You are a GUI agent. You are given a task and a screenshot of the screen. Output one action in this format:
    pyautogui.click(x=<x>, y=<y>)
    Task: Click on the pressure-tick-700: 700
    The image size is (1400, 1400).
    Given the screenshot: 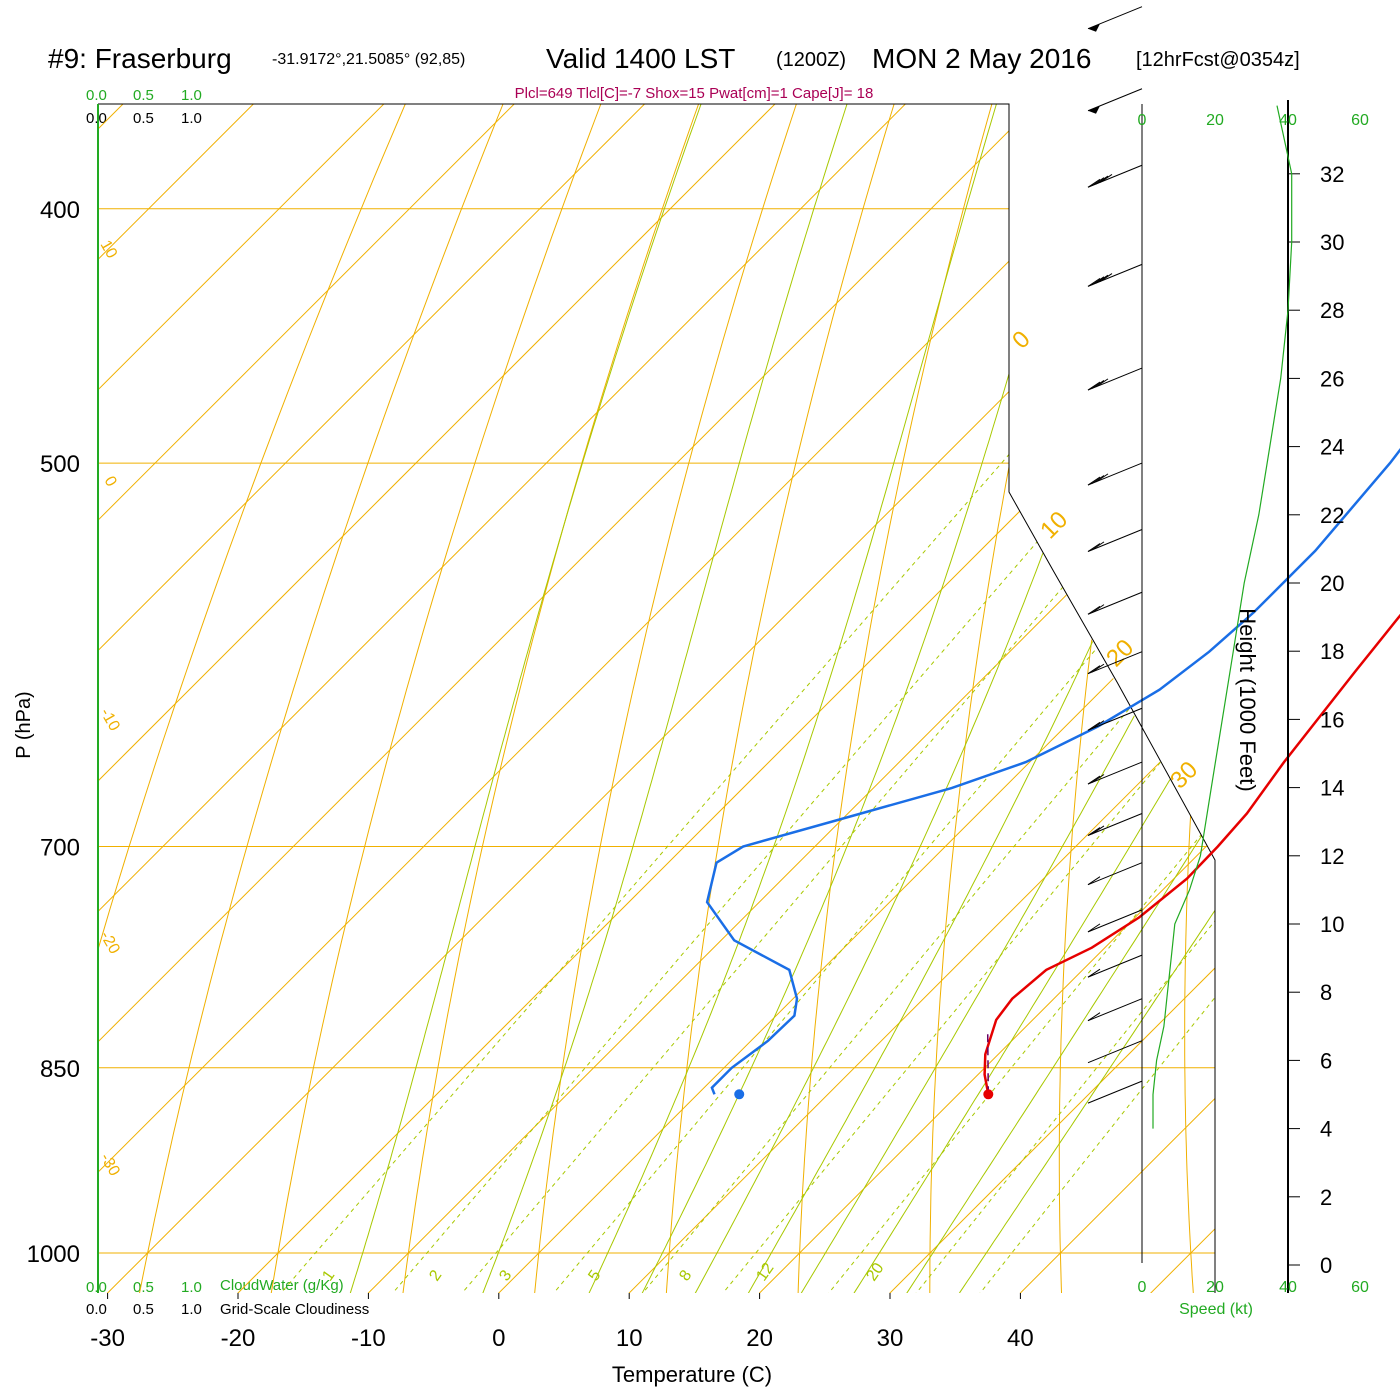 What is the action you would take?
    pyautogui.click(x=60, y=848)
    